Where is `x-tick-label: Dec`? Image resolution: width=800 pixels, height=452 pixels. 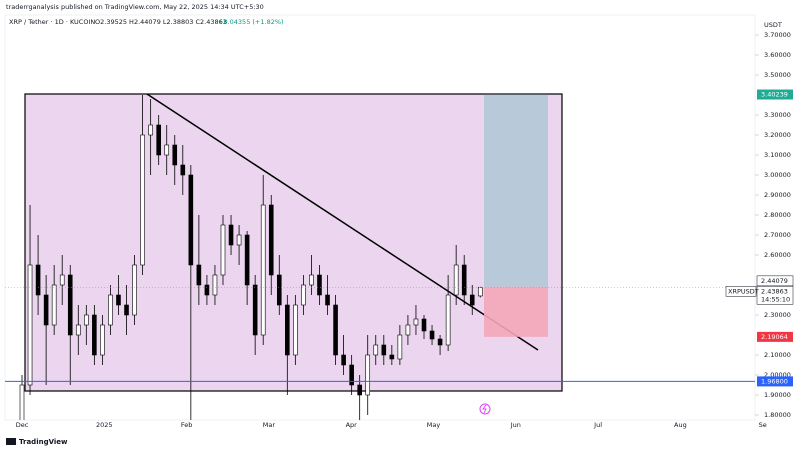 x-tick-label: Dec is located at coordinates (22, 425).